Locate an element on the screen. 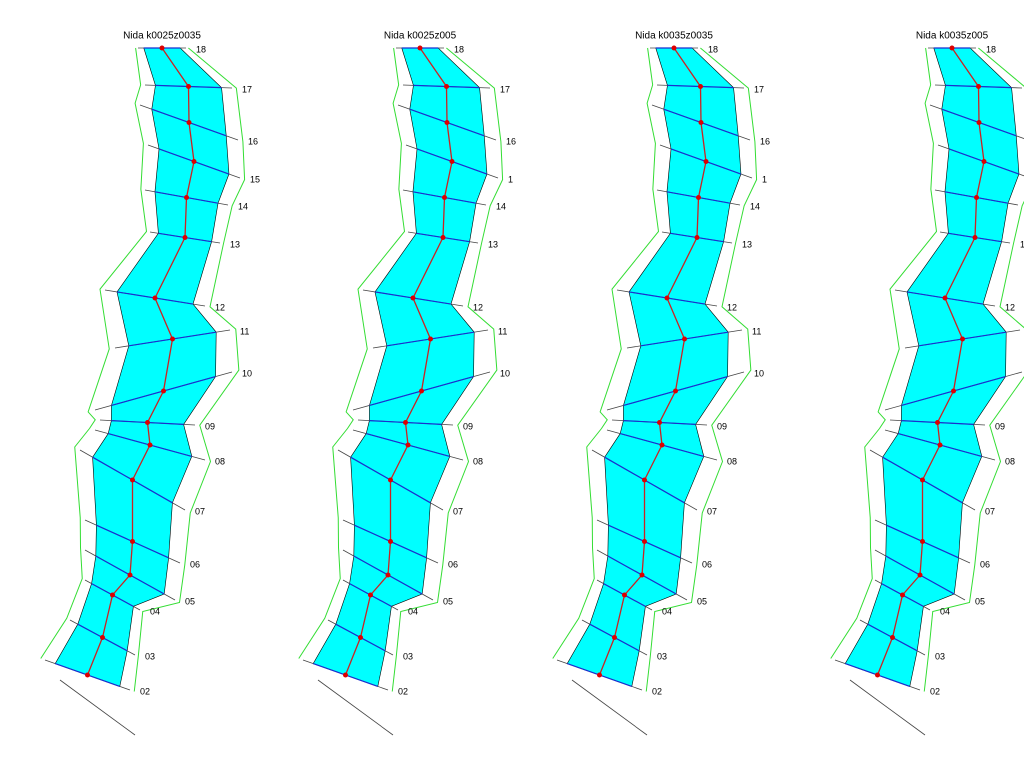  panel-title: Nida k0035z0035 is located at coordinates (674, 36).